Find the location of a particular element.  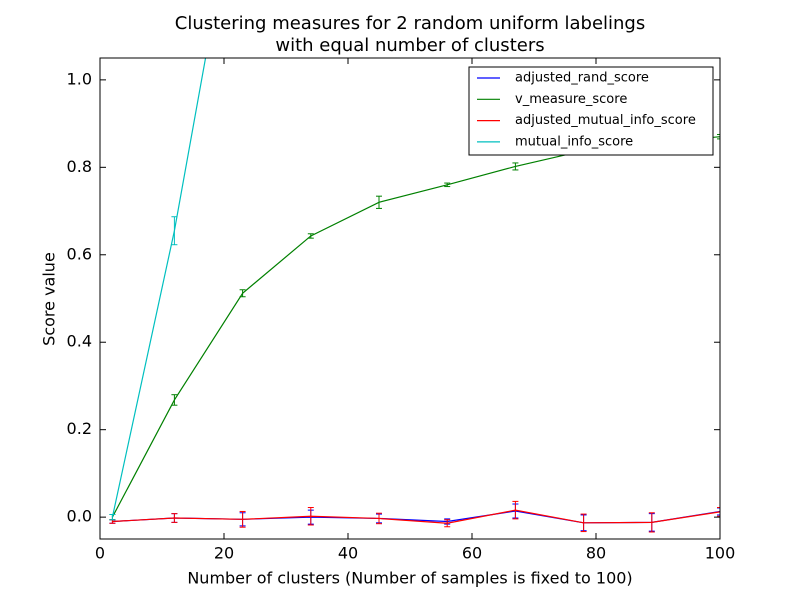

y-axis-label: Score value is located at coordinates (49, 299).